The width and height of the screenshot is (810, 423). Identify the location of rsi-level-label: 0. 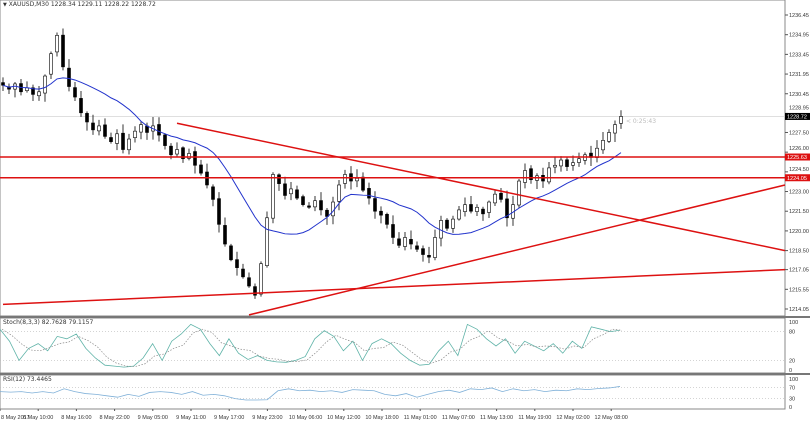
(790, 408).